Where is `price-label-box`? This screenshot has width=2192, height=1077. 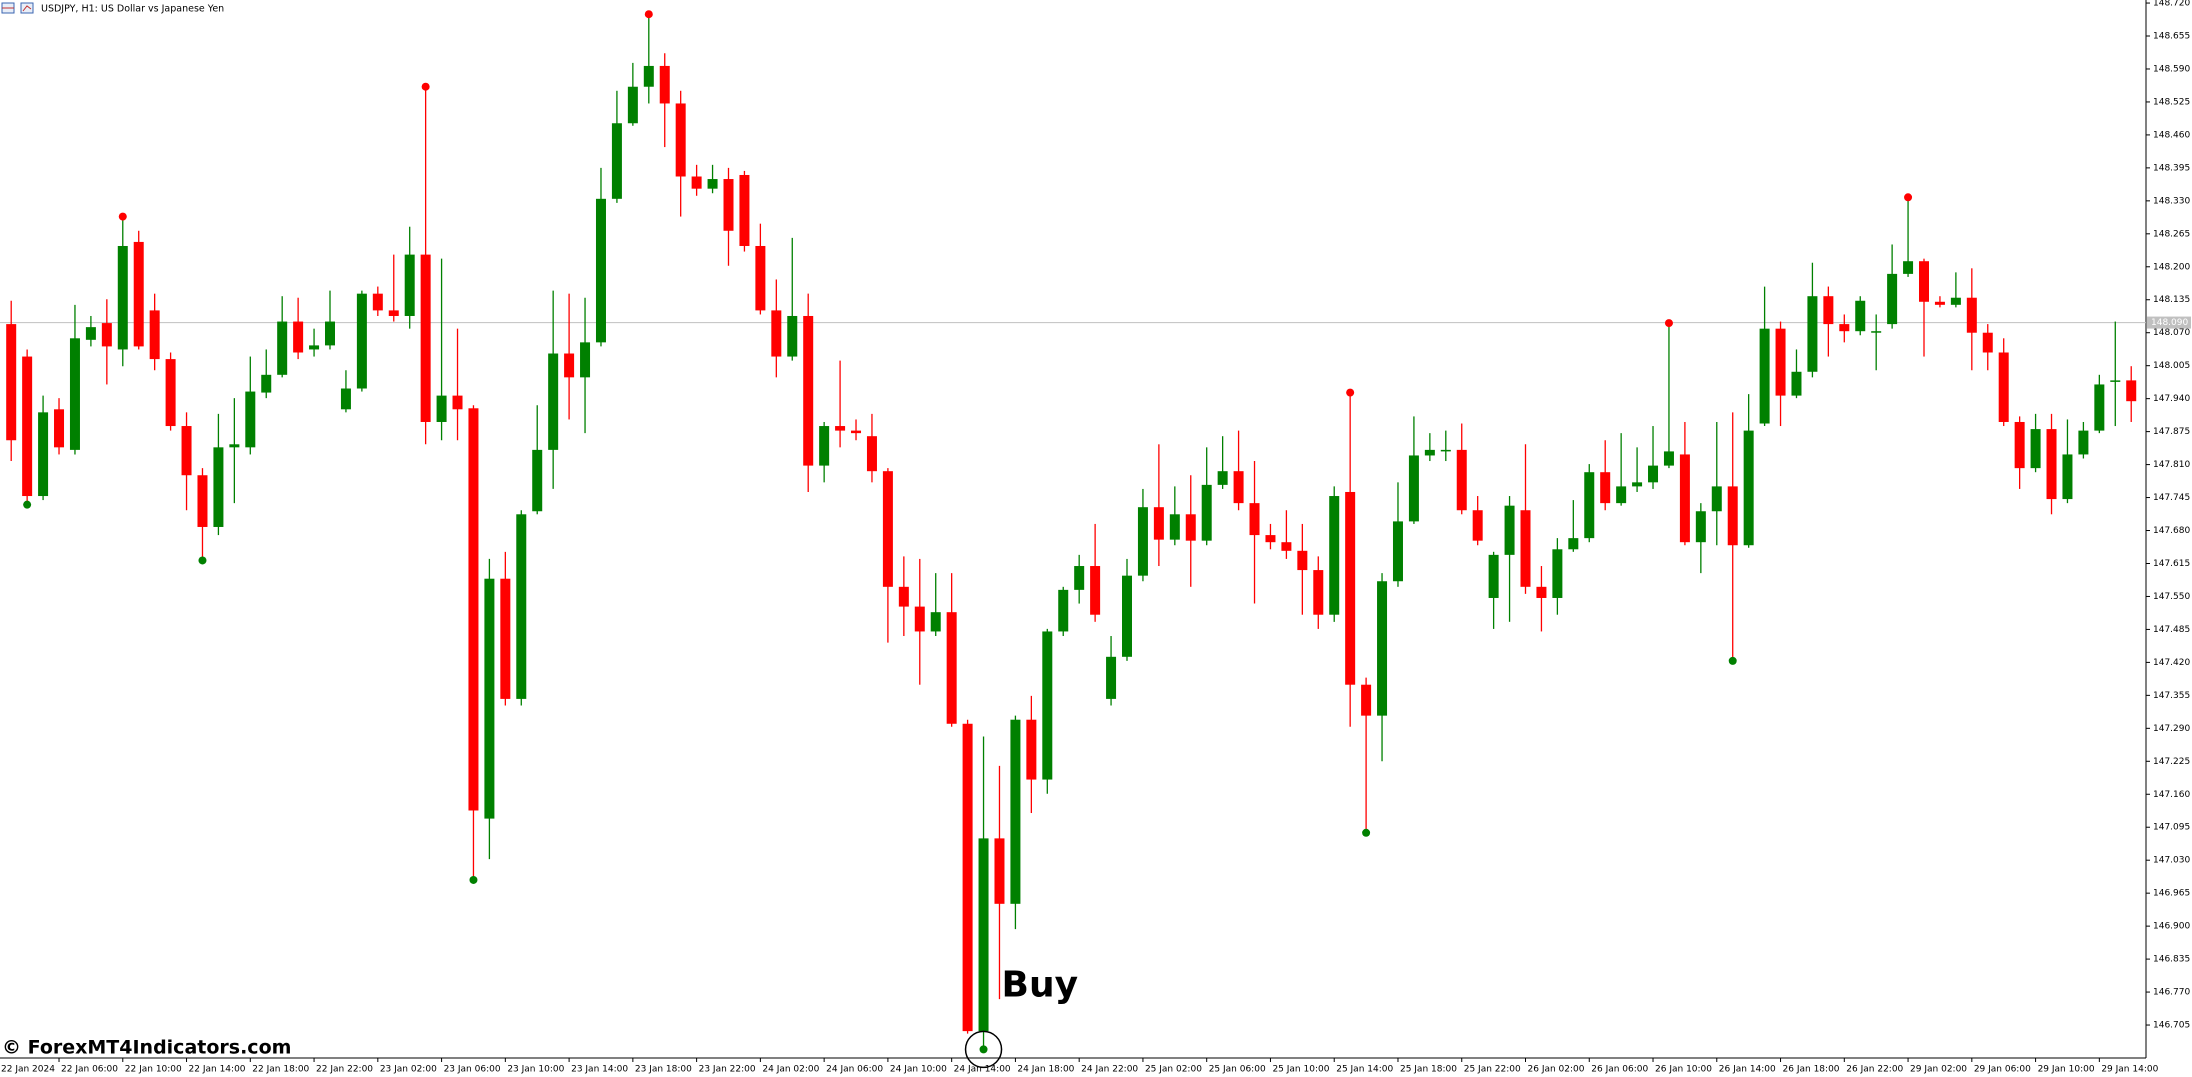 price-label-box is located at coordinates (2169, 322).